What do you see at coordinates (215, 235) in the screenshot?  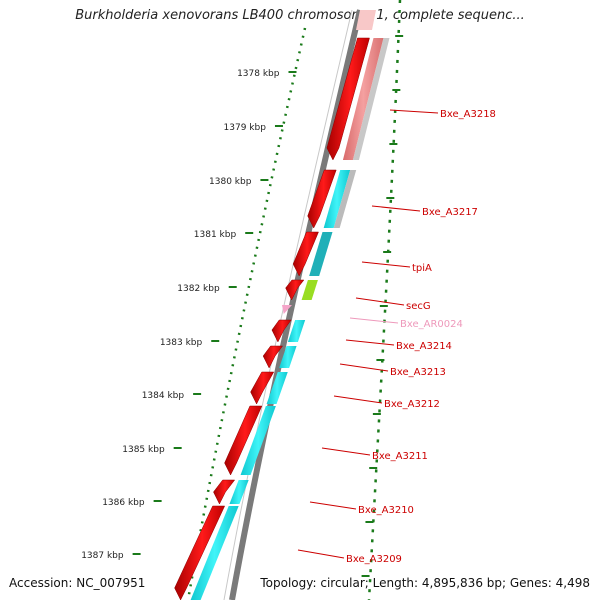 I see `ruler-tick-label: 1381 kbp` at bounding box center [215, 235].